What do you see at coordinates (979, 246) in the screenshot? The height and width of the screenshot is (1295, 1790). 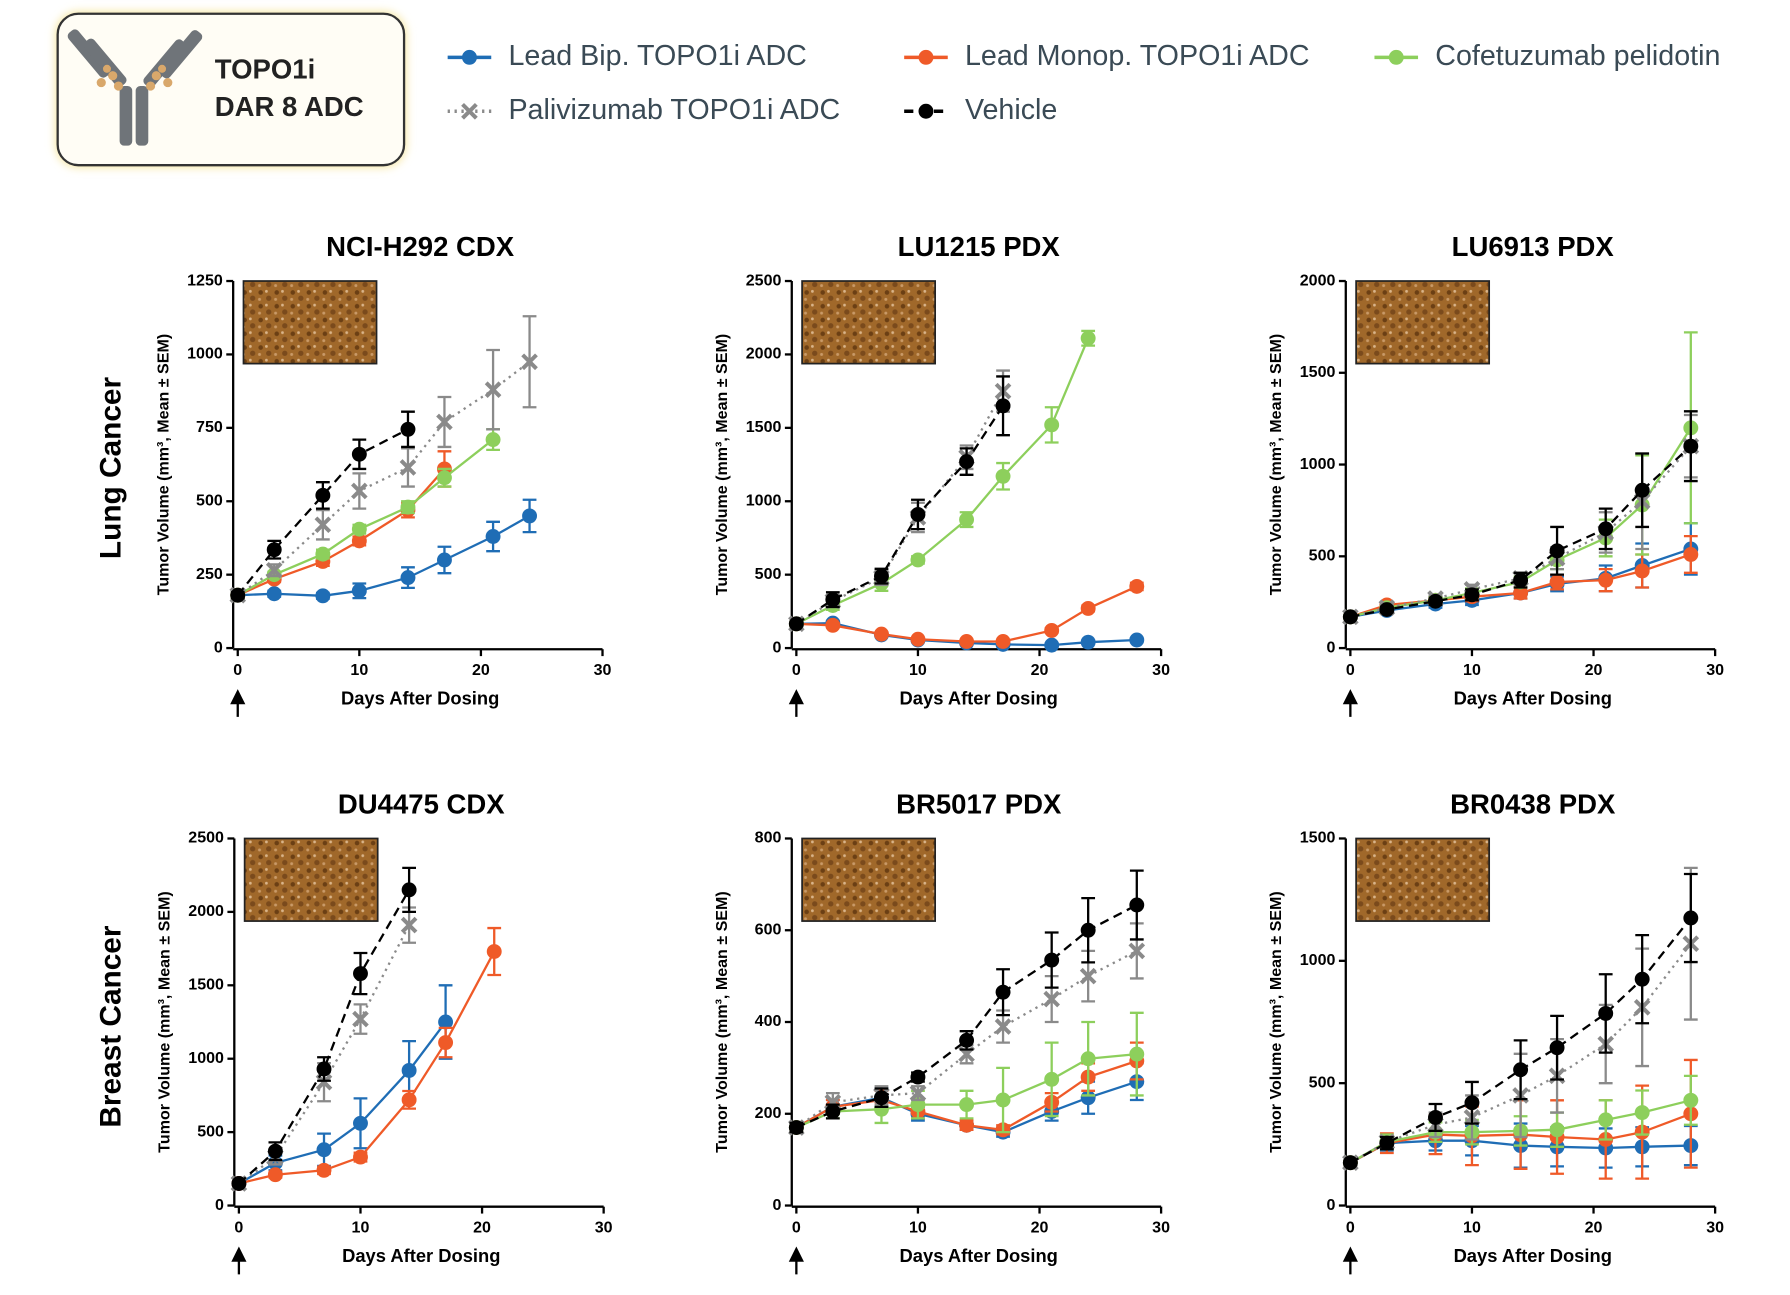 I see `panel-title: LU1215 PDX` at bounding box center [979, 246].